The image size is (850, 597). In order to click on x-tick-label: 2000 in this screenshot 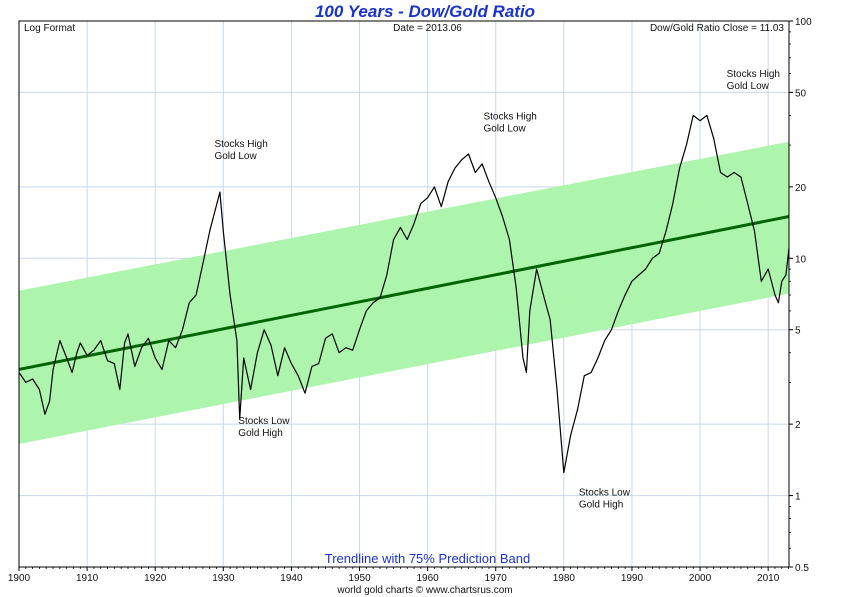, I will do `click(700, 578)`.